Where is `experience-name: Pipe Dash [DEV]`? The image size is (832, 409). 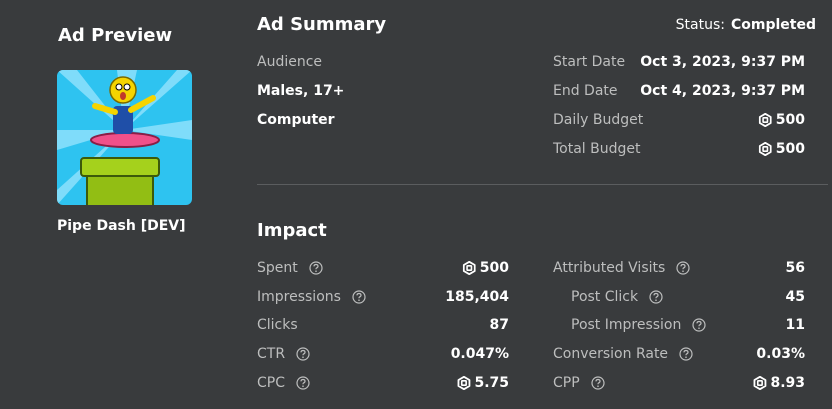
experience-name: Pipe Dash [DEV] is located at coordinates (121, 226).